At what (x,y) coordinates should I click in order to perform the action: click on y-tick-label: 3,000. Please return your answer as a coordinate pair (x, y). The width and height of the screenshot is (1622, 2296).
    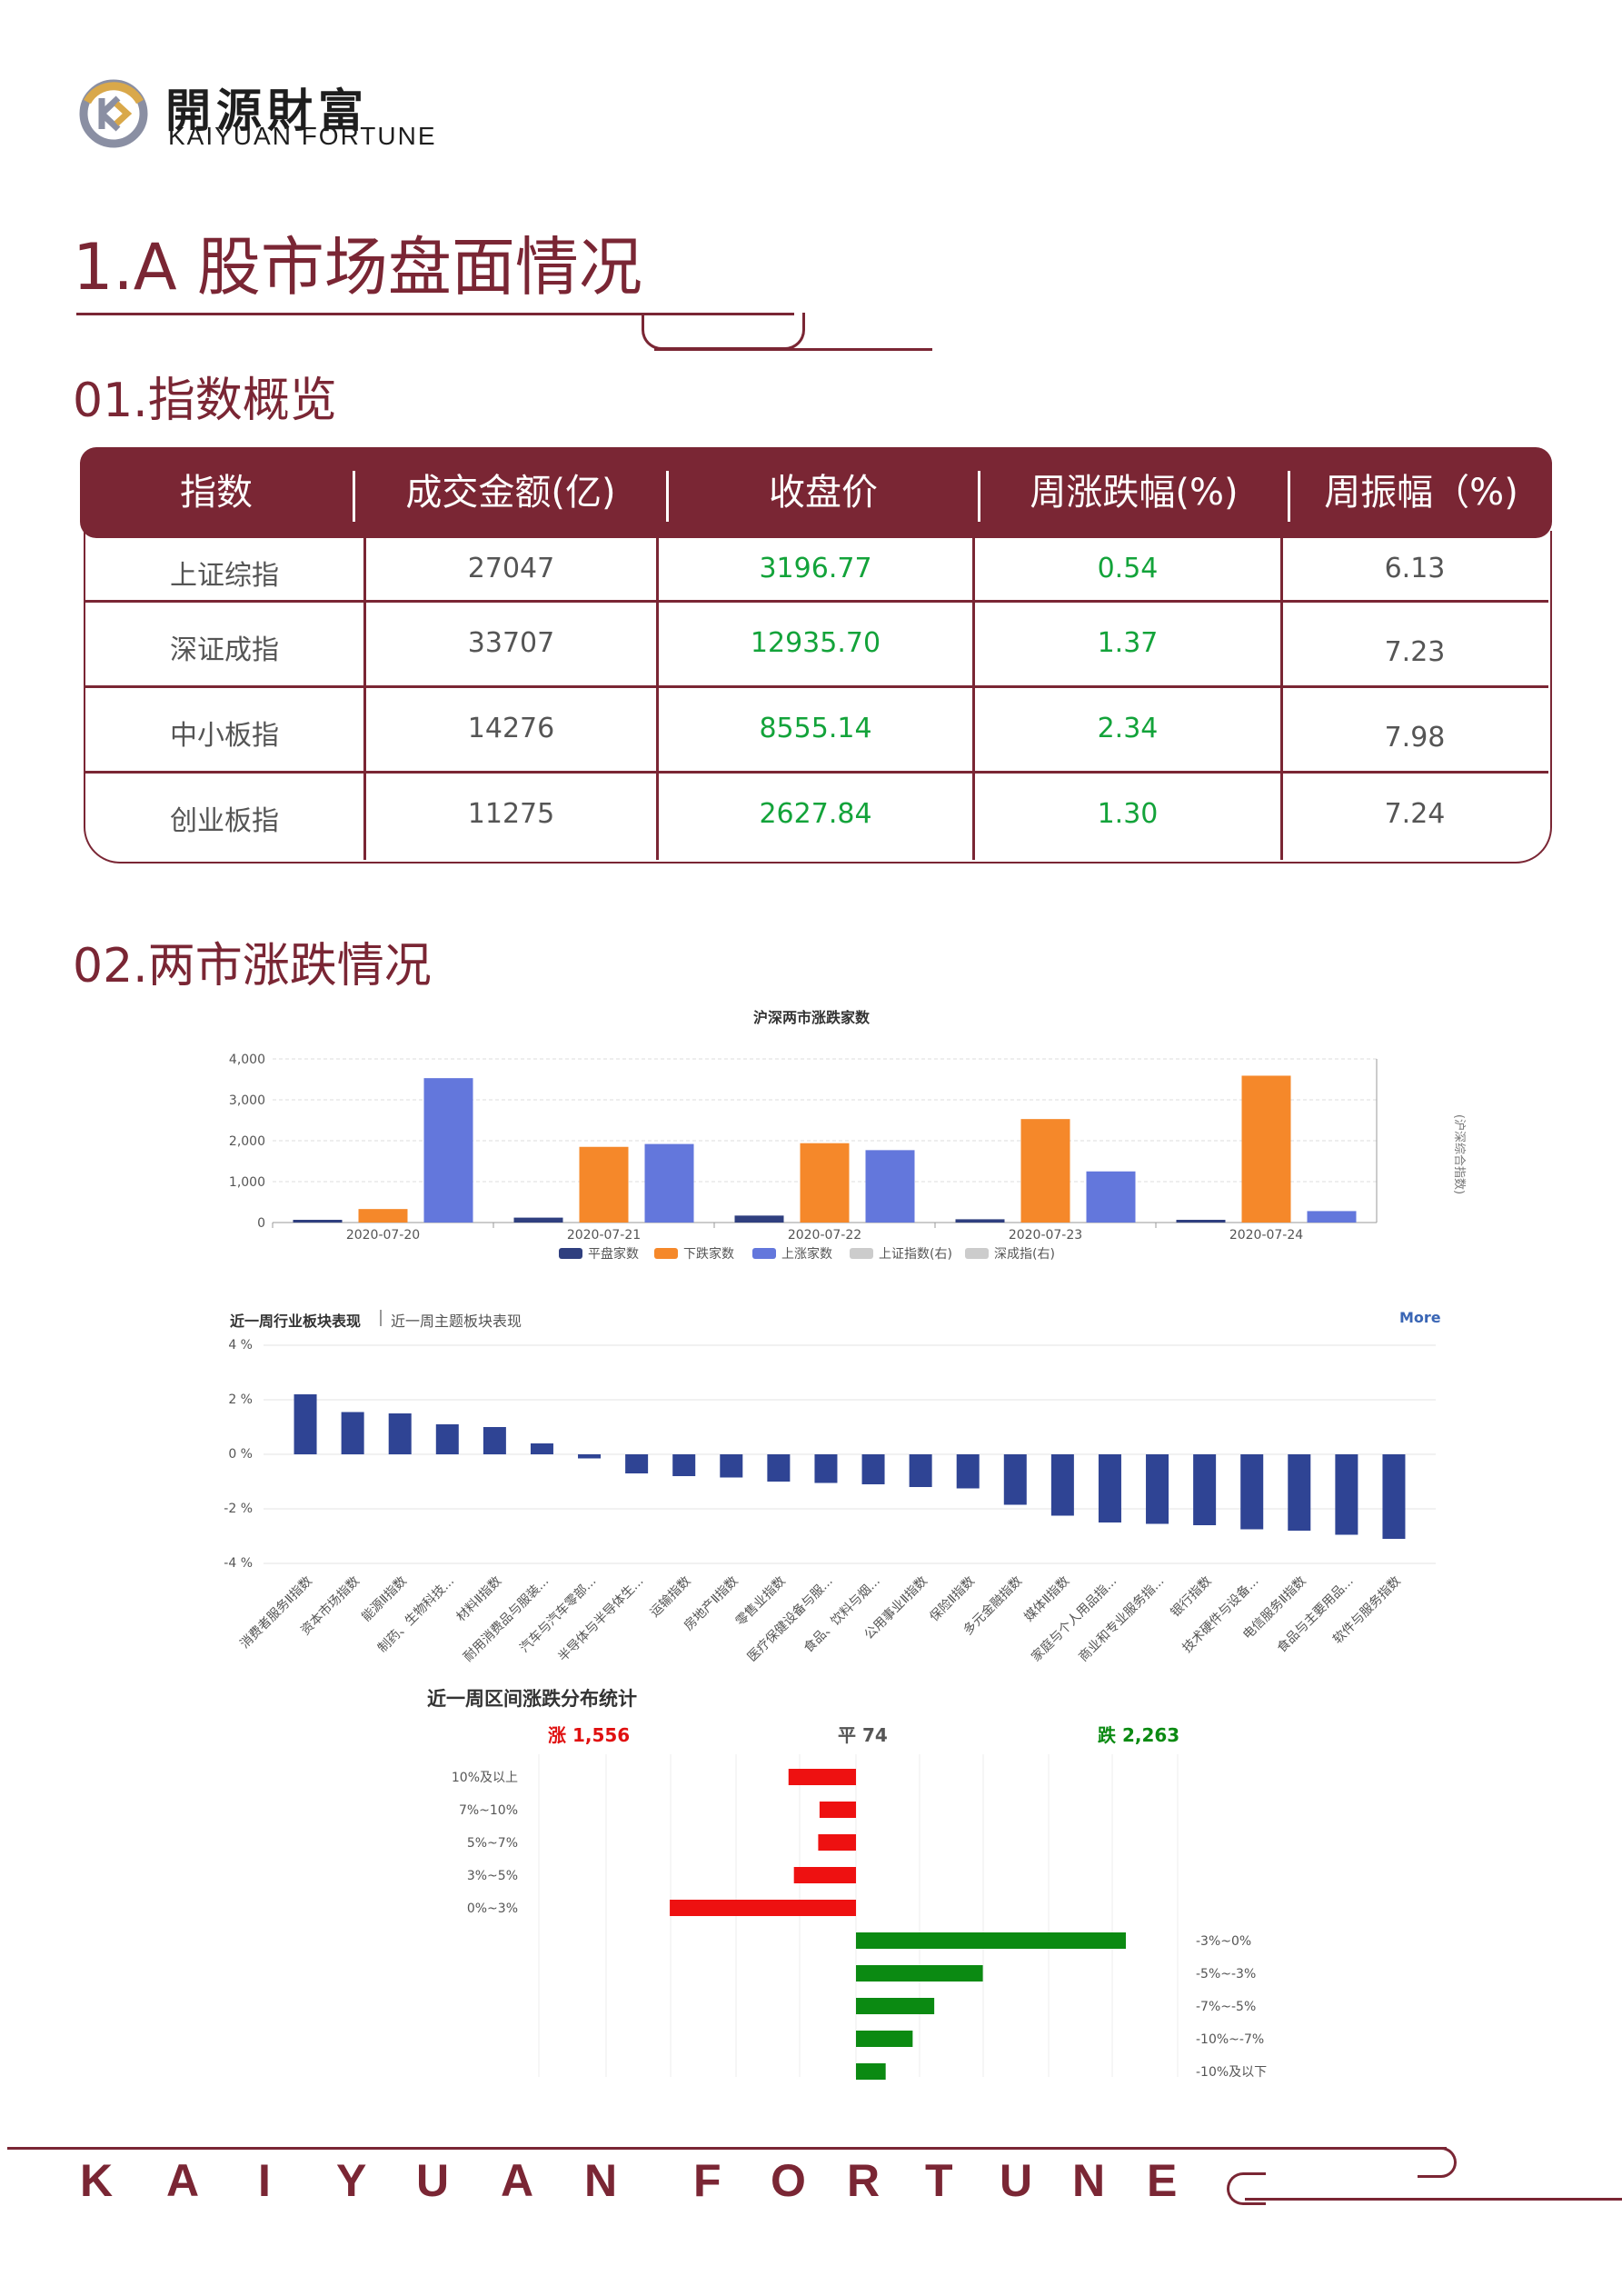
    Looking at the image, I should click on (247, 1100).